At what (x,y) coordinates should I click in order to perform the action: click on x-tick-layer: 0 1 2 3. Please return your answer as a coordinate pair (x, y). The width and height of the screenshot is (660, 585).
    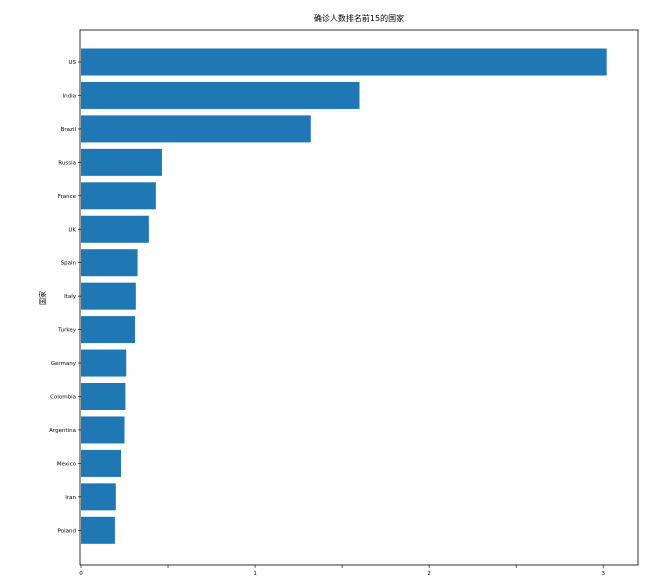
    Looking at the image, I should click on (342, 571).